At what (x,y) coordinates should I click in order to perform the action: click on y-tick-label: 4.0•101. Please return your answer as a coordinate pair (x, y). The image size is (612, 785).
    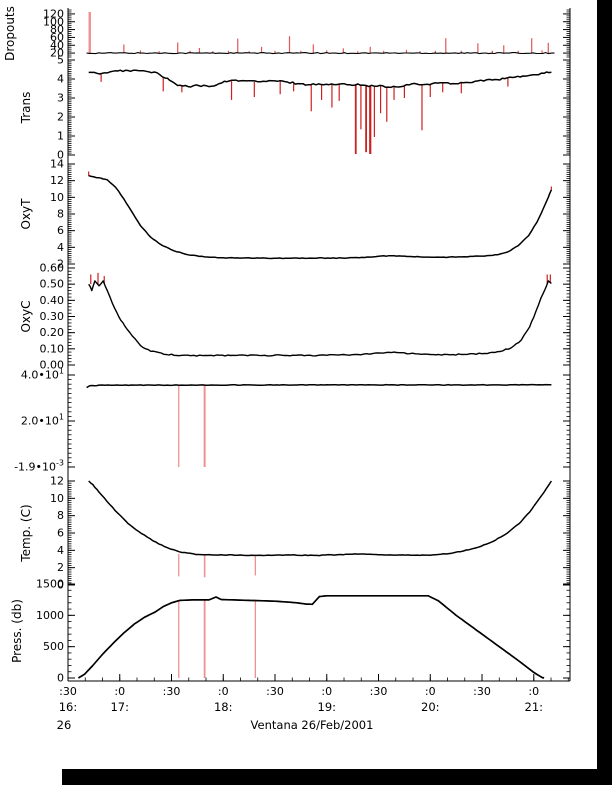
    Looking at the image, I should click on (42, 374).